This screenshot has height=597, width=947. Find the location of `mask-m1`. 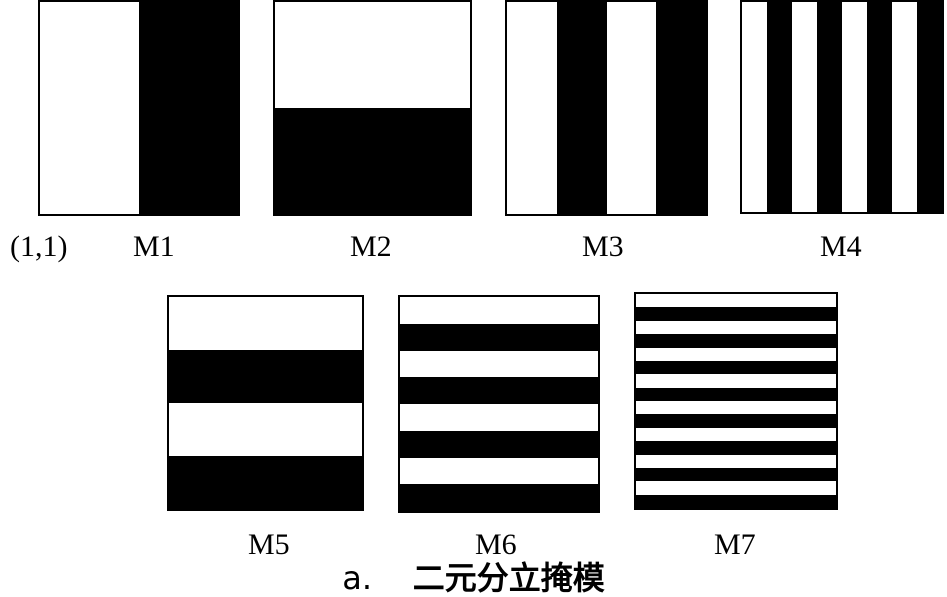

mask-m1 is located at coordinates (139, 108).